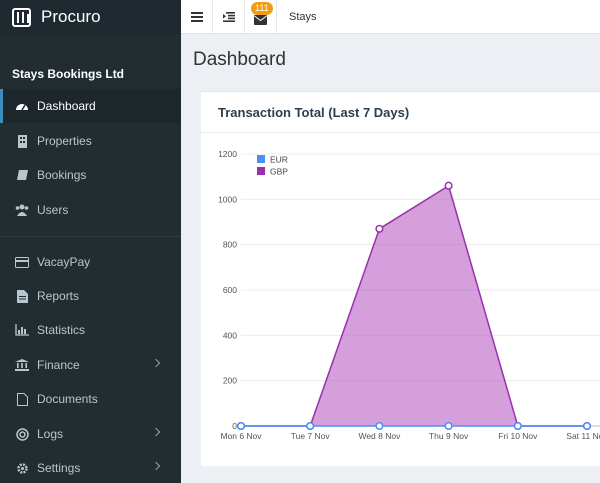 This screenshot has width=600, height=483. I want to click on card-title: Transaction Total (Last 7 Days), so click(314, 112).